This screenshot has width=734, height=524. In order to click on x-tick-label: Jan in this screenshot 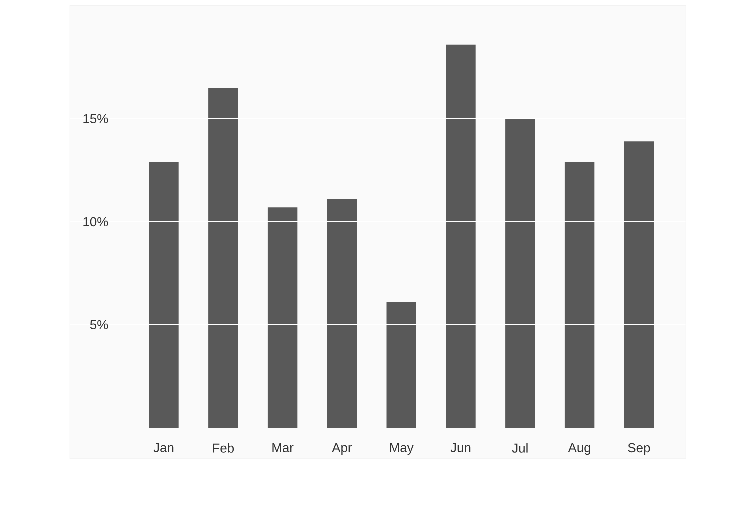, I will do `click(164, 447)`.